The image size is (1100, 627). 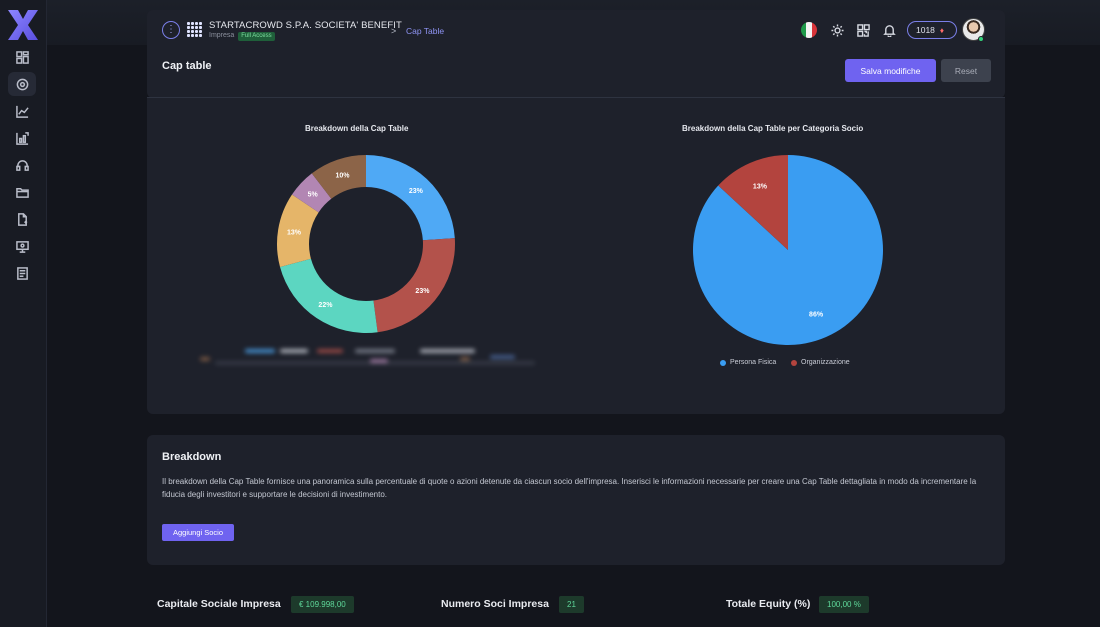 What do you see at coordinates (192, 457) in the screenshot?
I see `breakdown-title: Breakdown` at bounding box center [192, 457].